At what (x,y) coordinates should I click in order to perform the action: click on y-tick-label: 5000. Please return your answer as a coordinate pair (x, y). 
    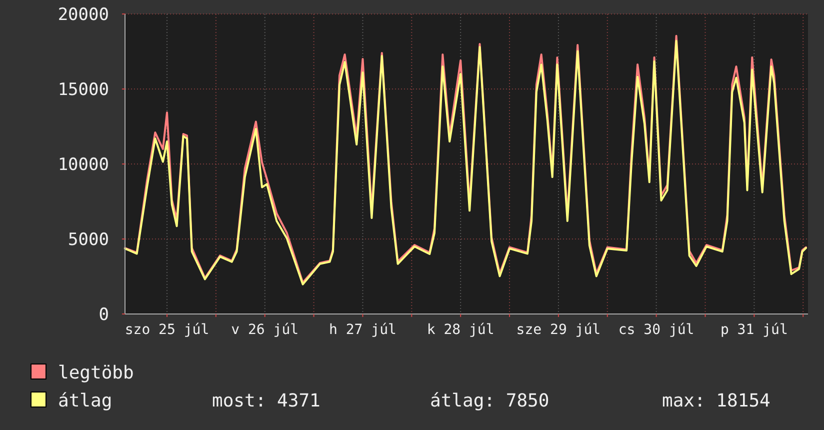
    Looking at the image, I should click on (88, 240).